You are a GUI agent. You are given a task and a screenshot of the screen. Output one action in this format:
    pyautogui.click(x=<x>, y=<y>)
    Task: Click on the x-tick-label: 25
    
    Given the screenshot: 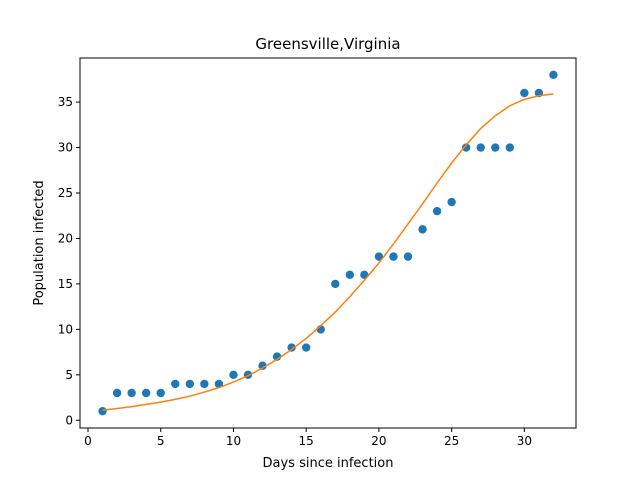 What is the action you would take?
    pyautogui.click(x=451, y=441)
    